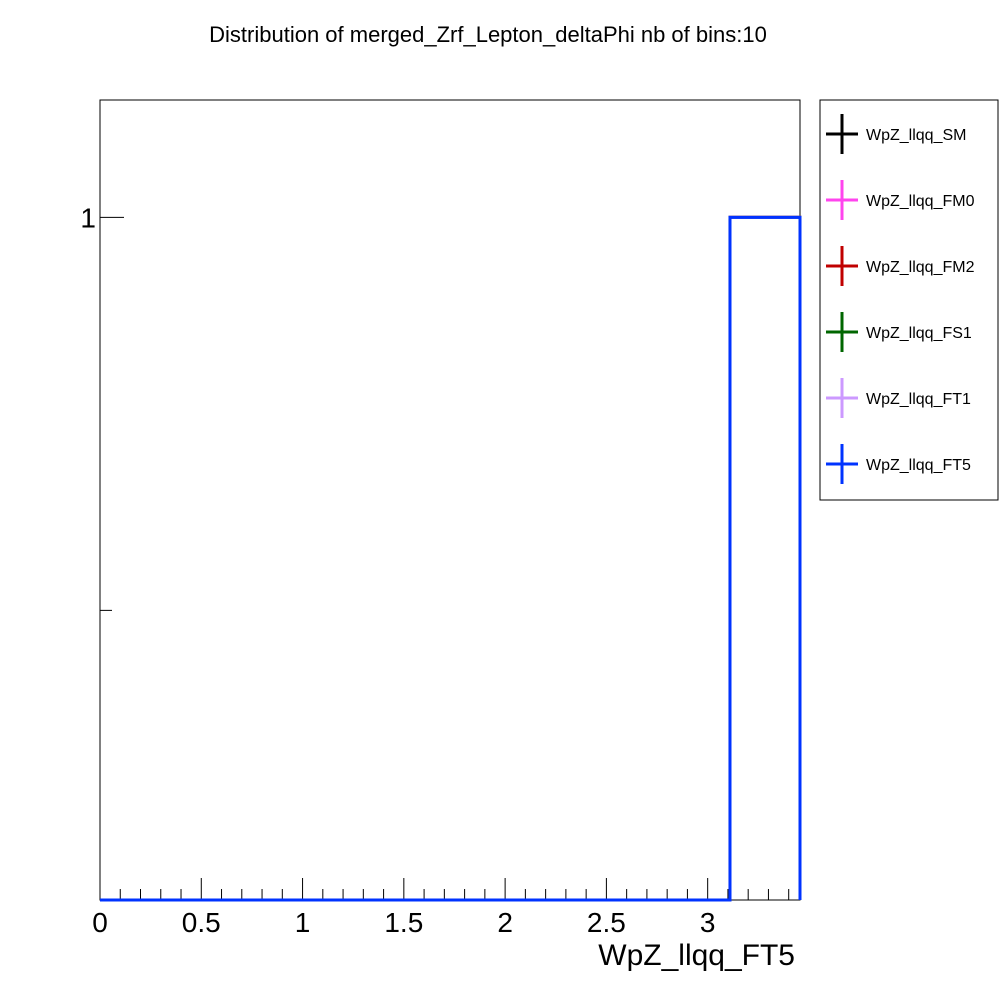 This screenshot has height=1000, width=1000. I want to click on x-tick-label: 2, so click(505, 922).